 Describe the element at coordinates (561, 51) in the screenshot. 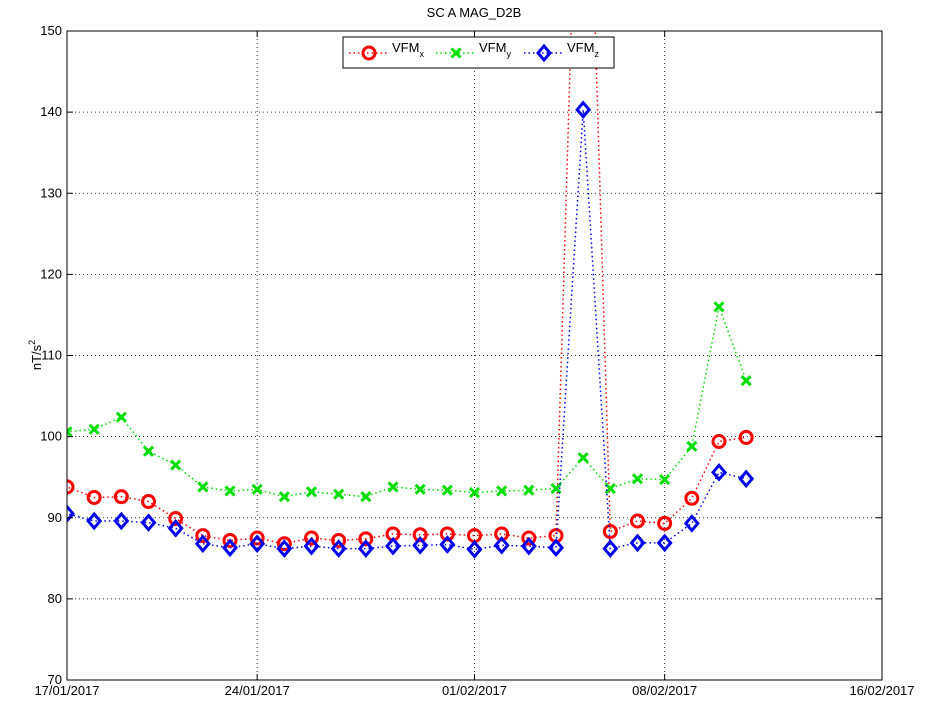

I see `legend-item-z: VFMz` at that location.